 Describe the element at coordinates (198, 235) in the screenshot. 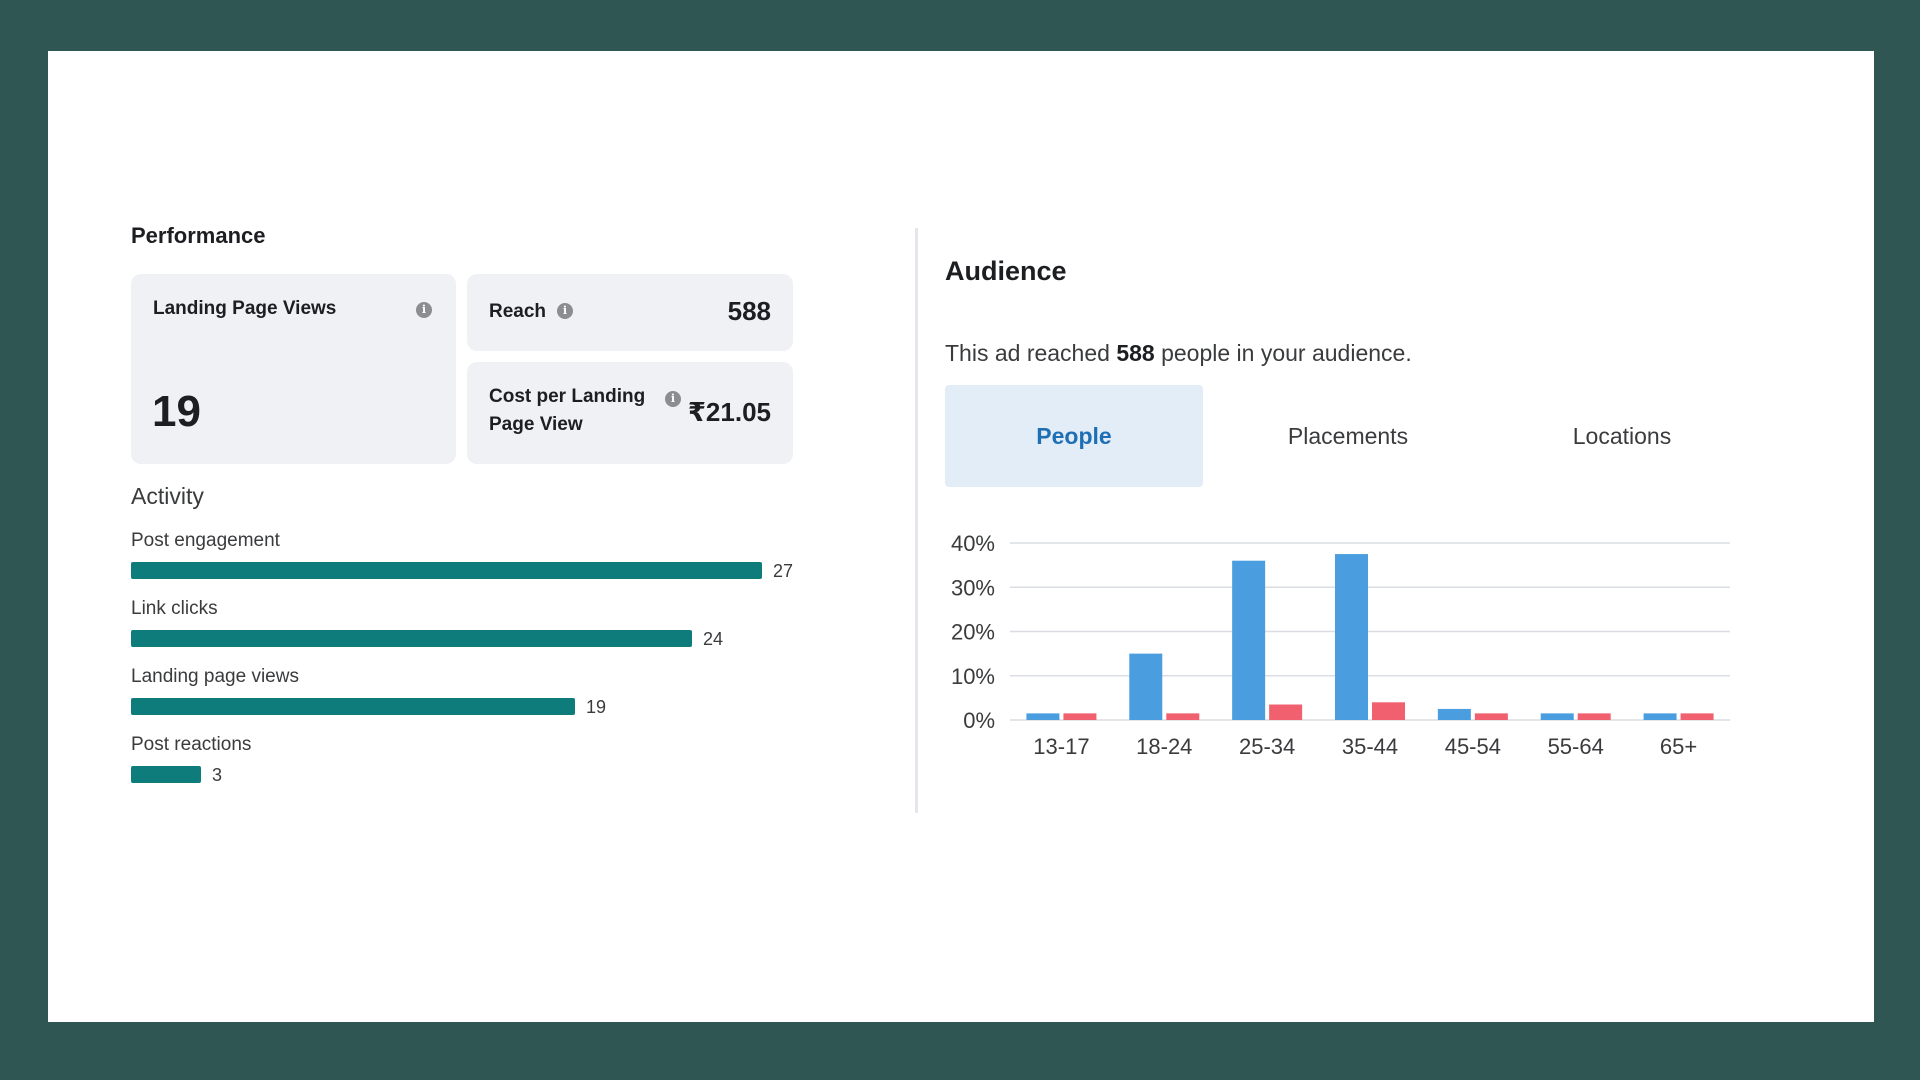

I see `performance-title: Performance` at that location.